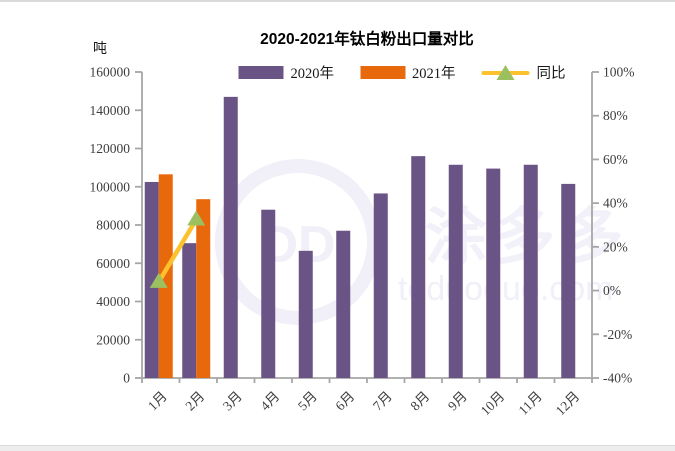  I want to click on svg-text: 11月, so click(530, 403).